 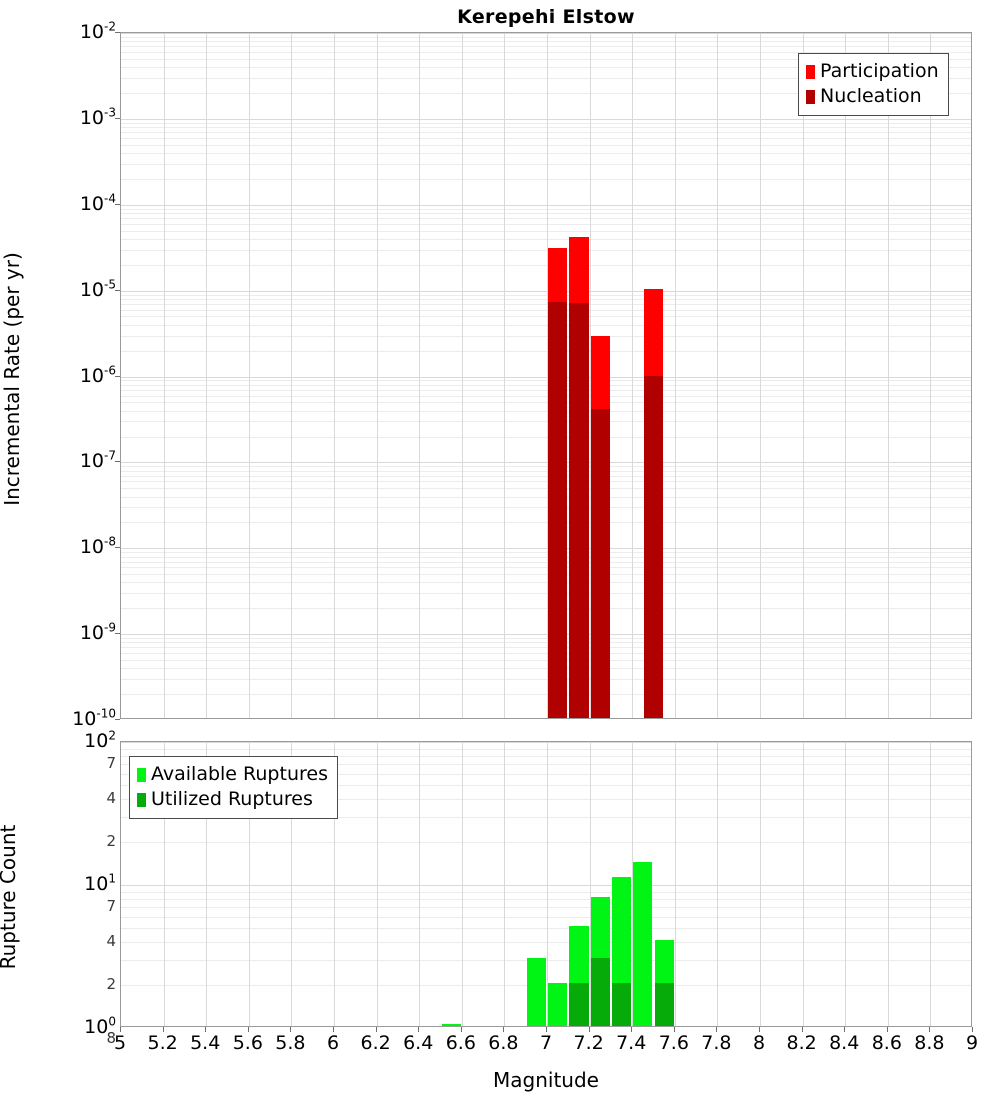 What do you see at coordinates (162, 1043) in the screenshot?
I see `x-tick-label: 5.2` at bounding box center [162, 1043].